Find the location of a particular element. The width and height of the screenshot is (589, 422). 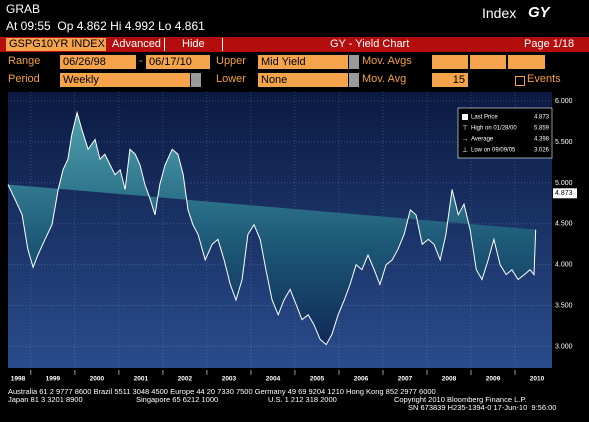

x-axis-strip is located at coordinates (280, 377).